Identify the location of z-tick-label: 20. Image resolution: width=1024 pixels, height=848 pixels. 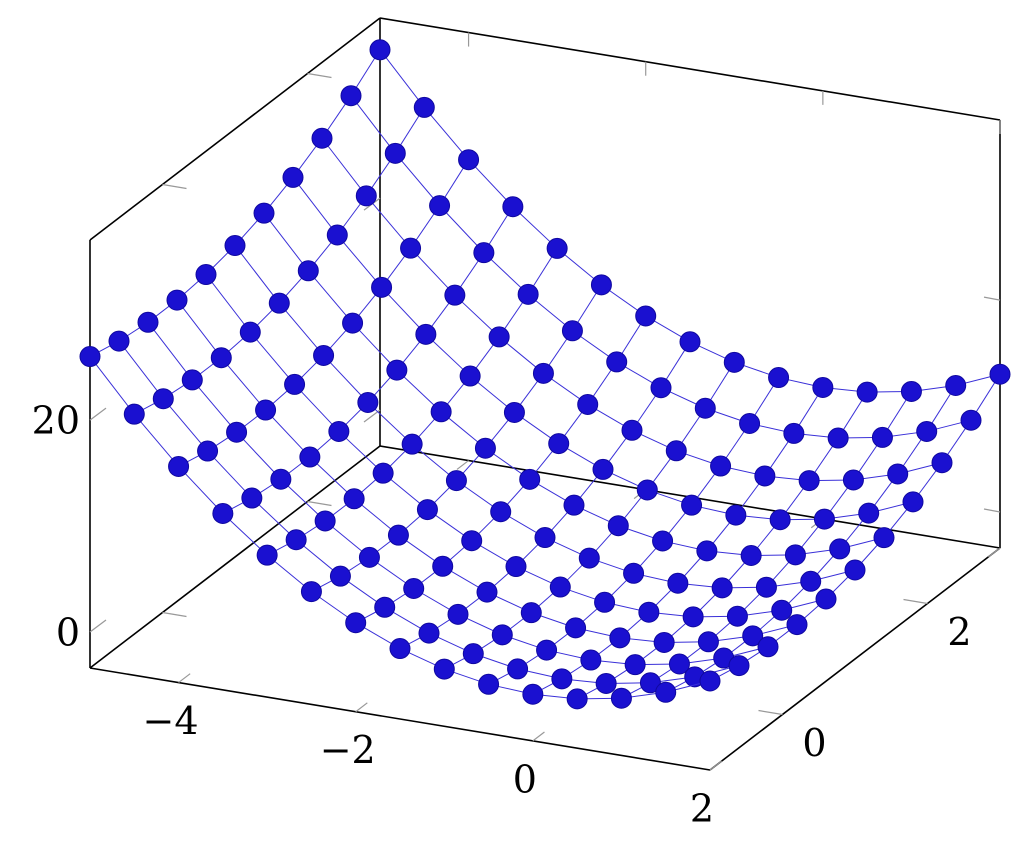
(56, 421).